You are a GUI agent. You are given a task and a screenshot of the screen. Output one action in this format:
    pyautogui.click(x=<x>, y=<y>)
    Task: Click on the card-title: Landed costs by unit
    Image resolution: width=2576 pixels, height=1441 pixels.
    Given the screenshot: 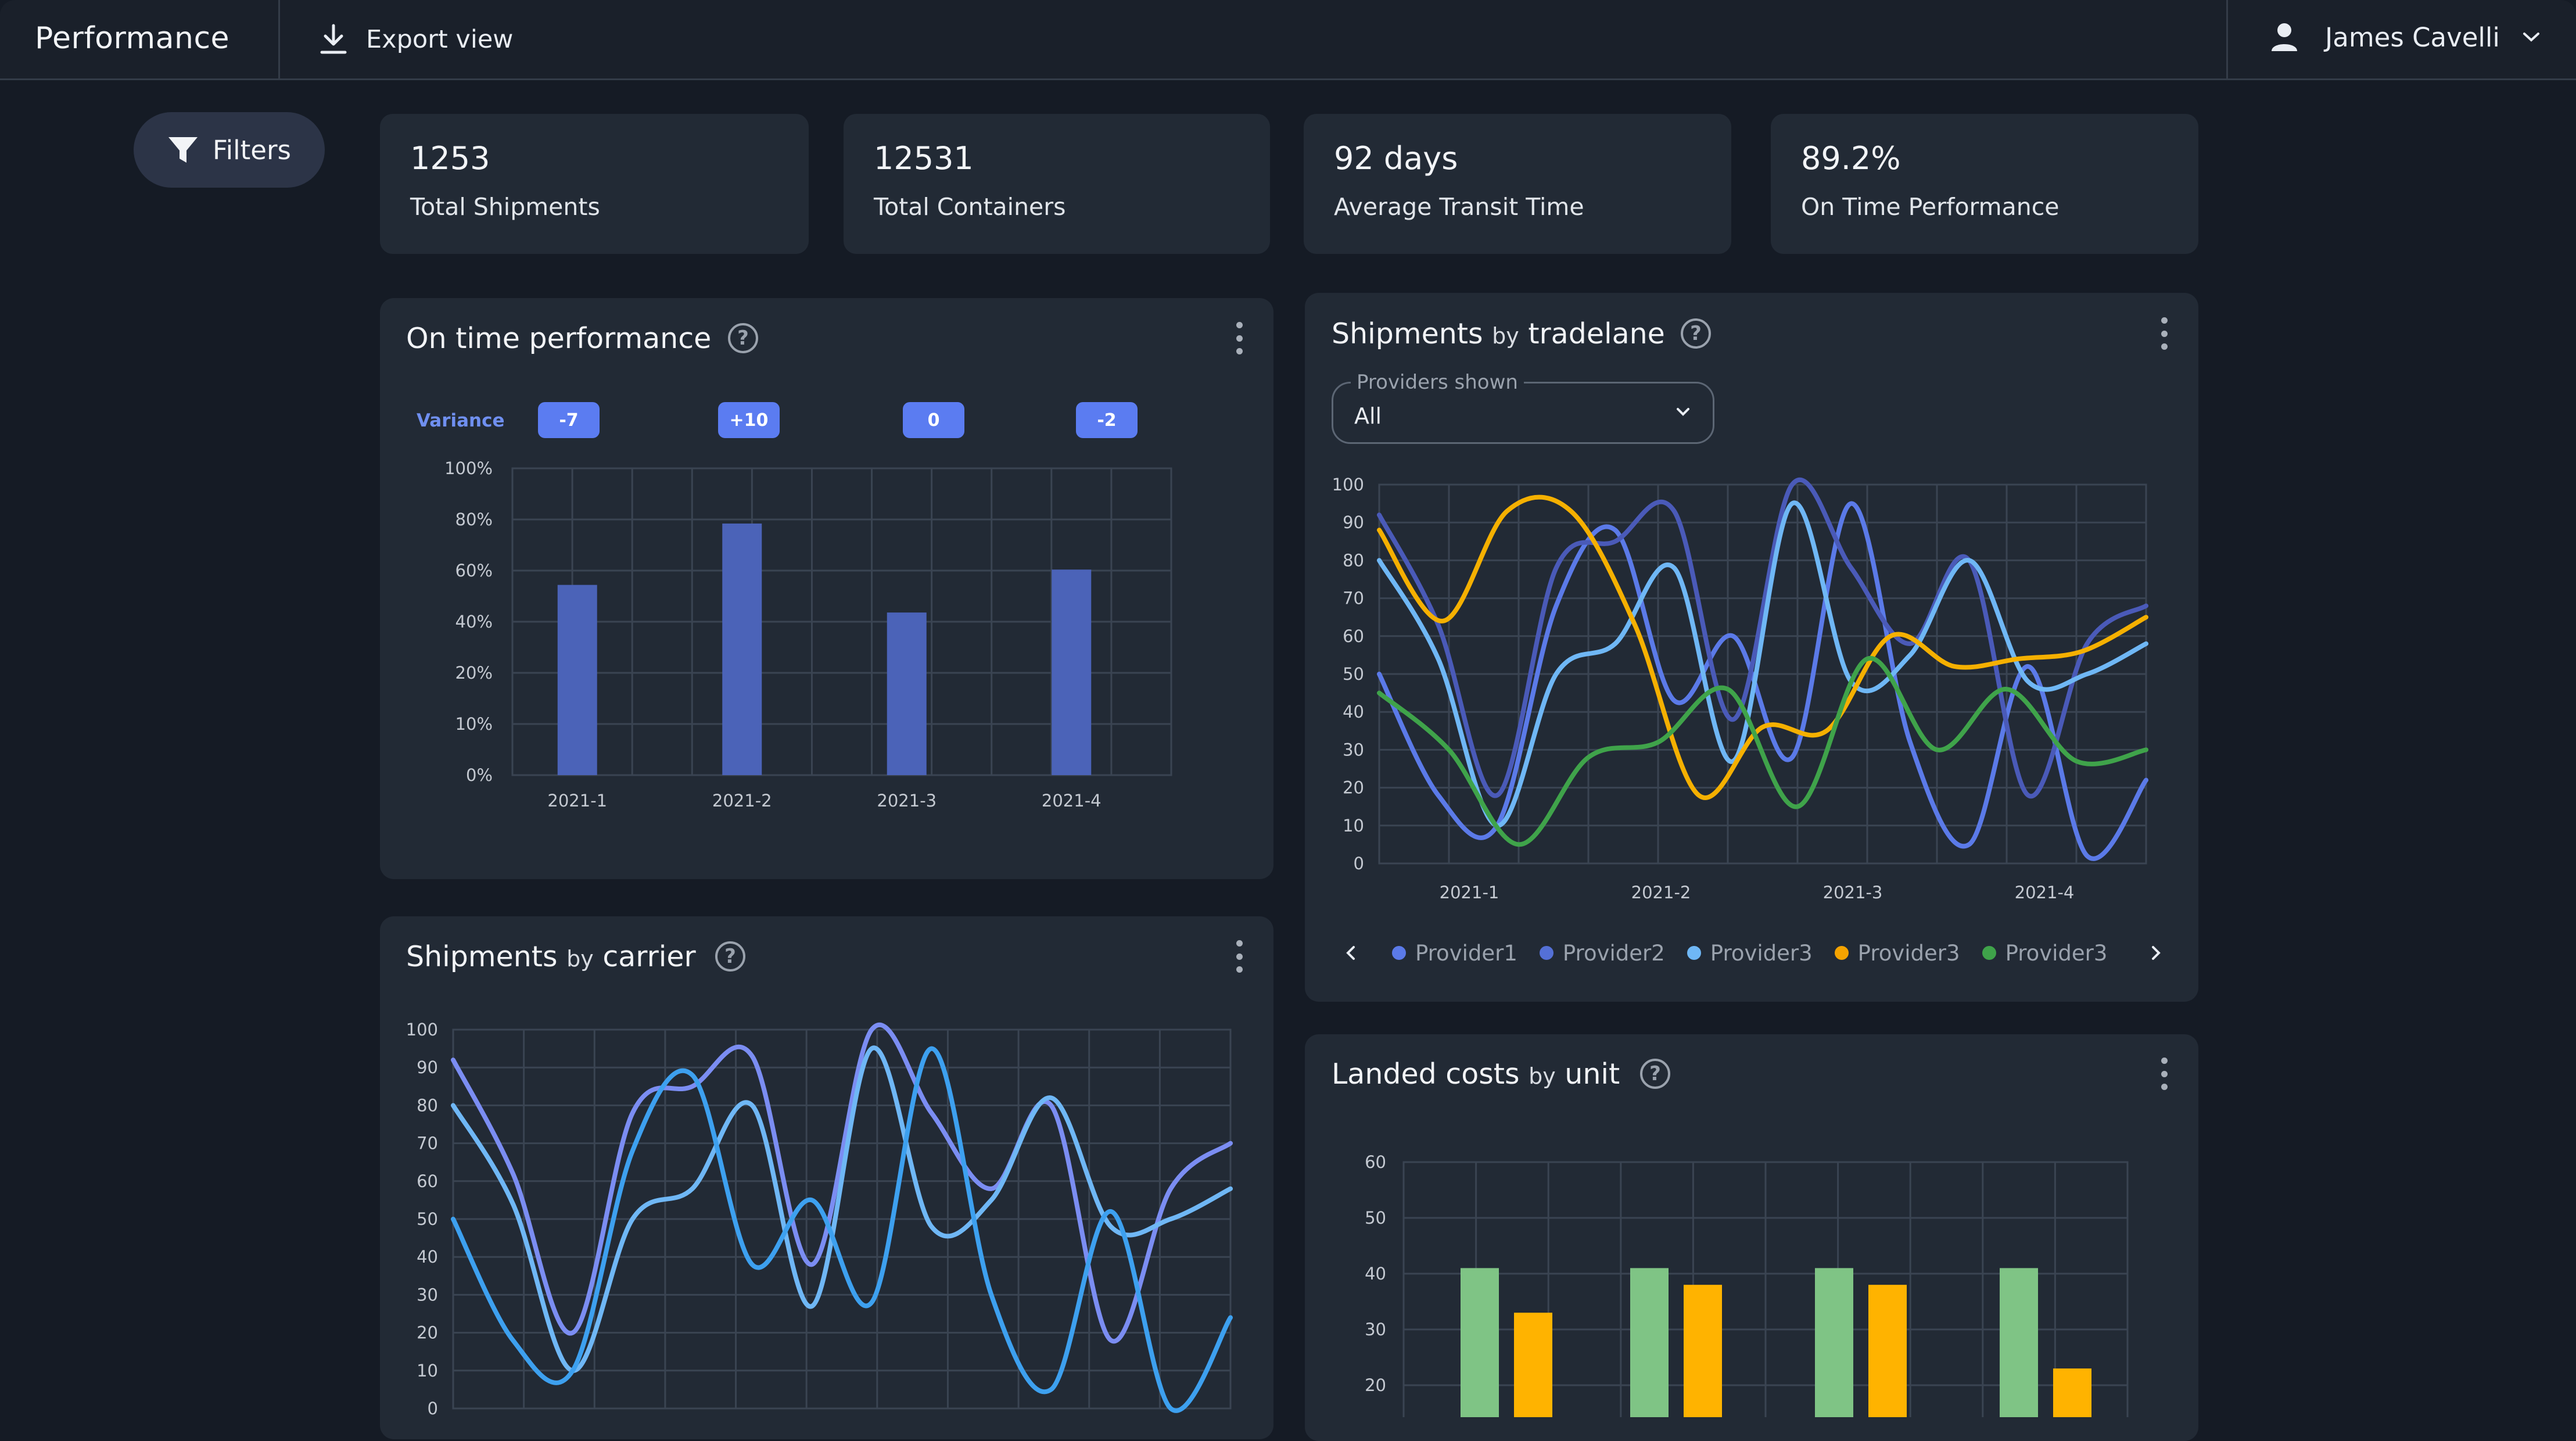 What is the action you would take?
    pyautogui.click(x=1476, y=1074)
    